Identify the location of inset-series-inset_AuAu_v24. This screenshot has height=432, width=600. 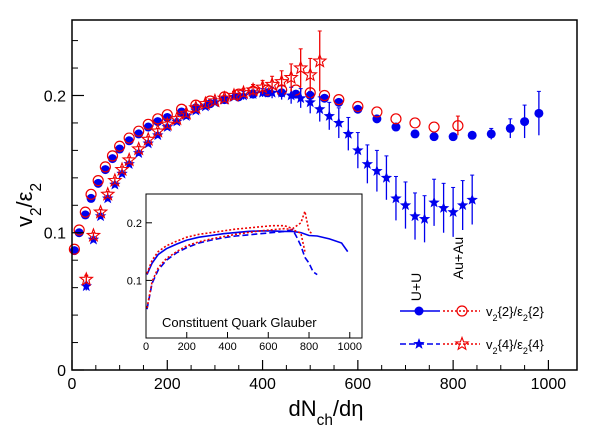
(226, 268).